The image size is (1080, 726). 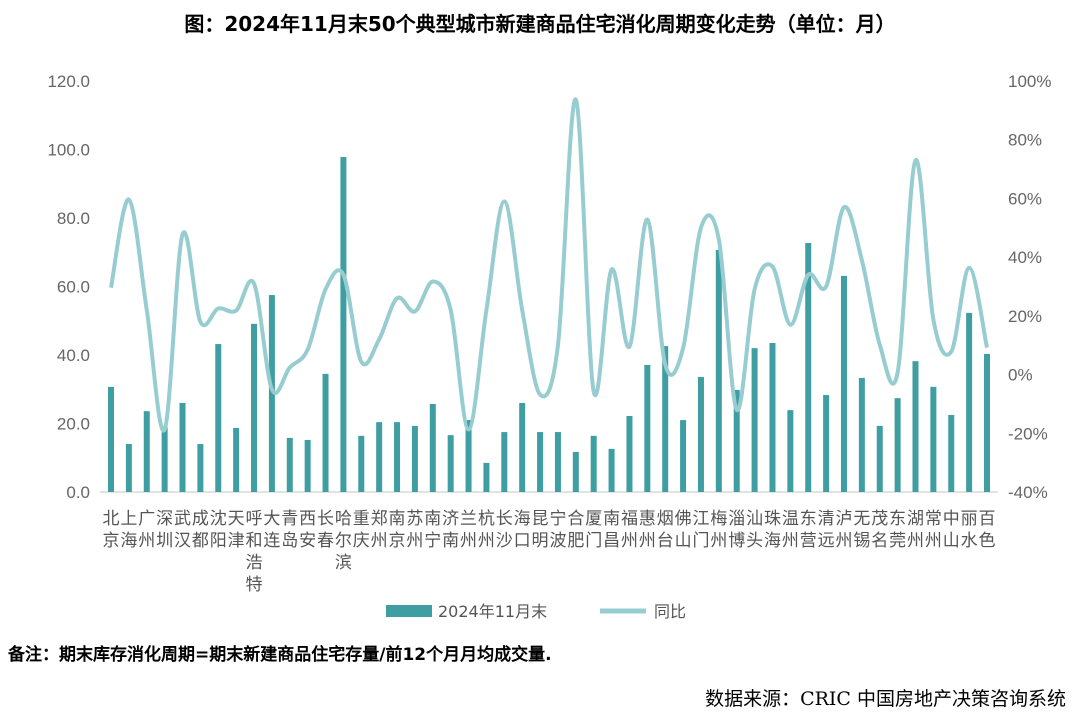 I want to click on category-label: 珠, so click(x=772, y=519).